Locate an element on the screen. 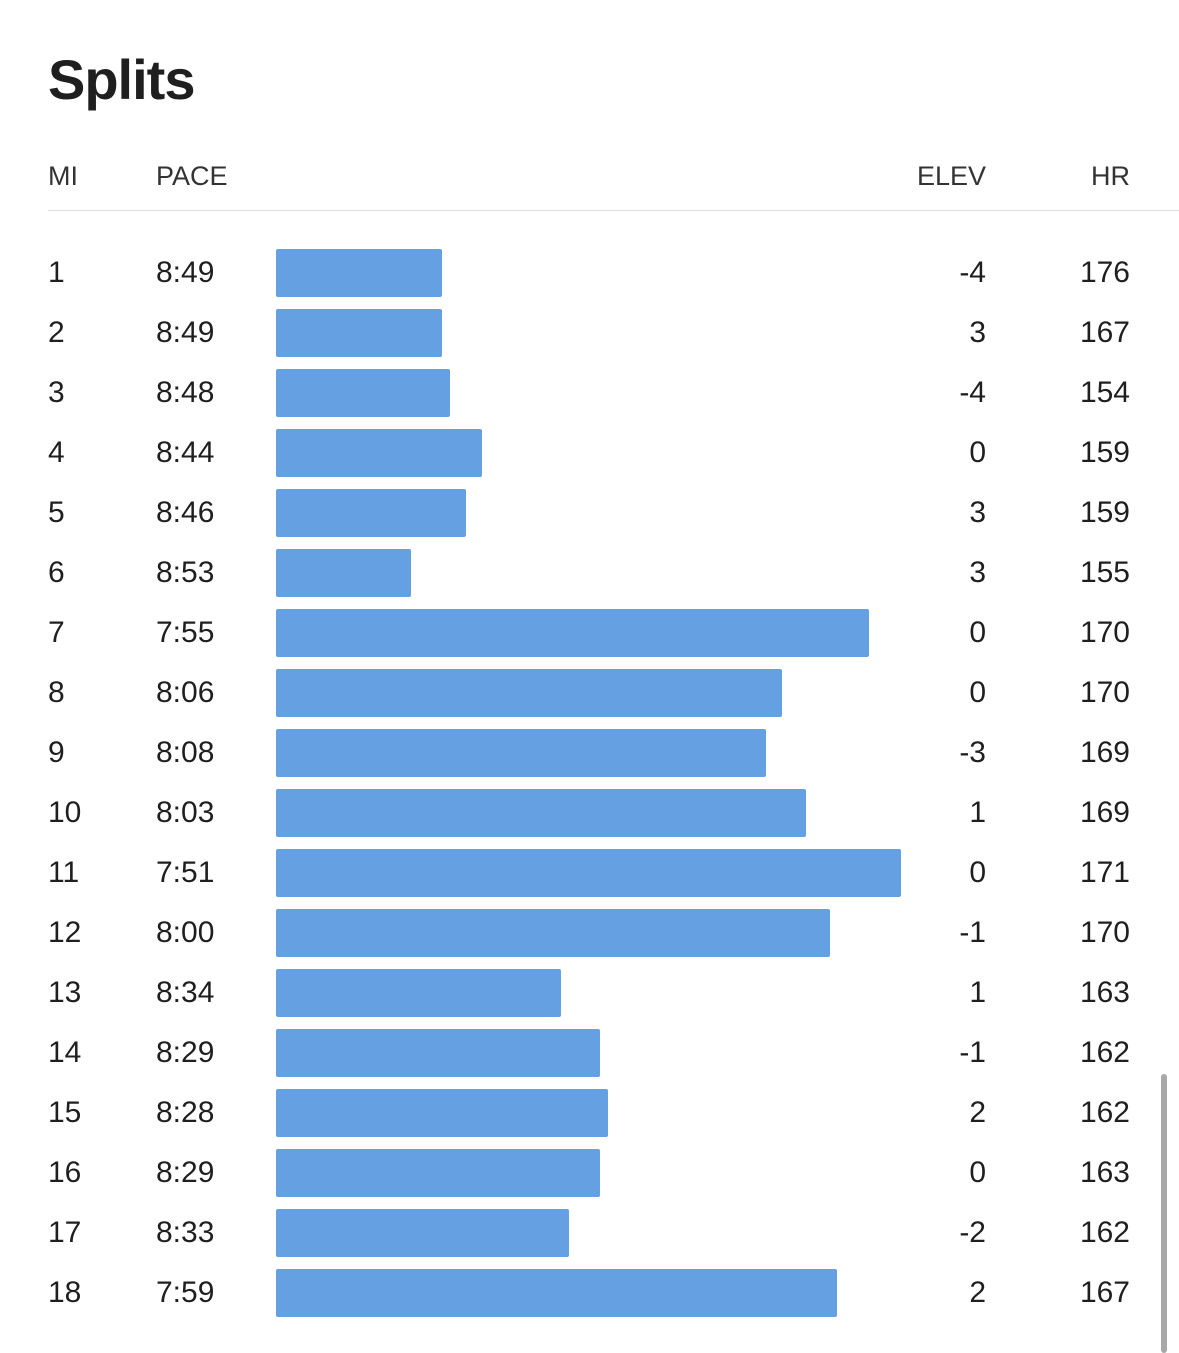  split-mile: 2 is located at coordinates (56, 332).